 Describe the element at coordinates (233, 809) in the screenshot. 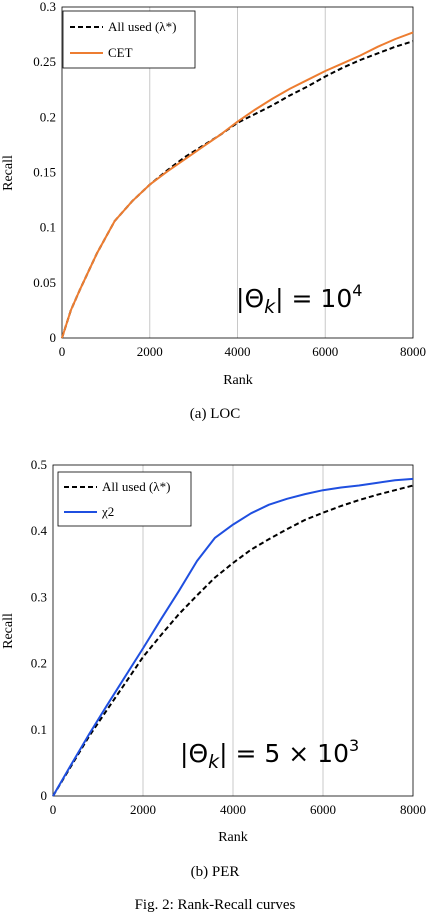

I see `per-x-tick-label: 4000` at that location.